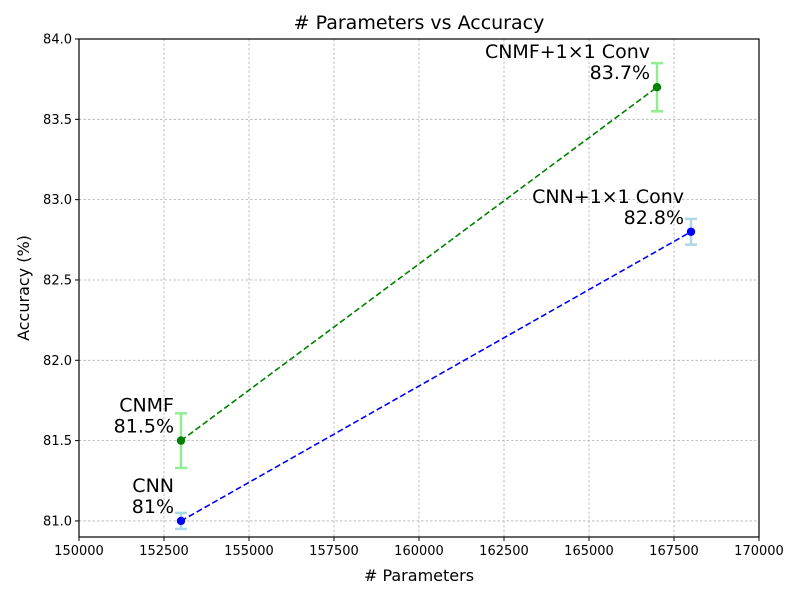 The image size is (800, 600). Describe the element at coordinates (57, 40) in the screenshot. I see `y-tick-label: 84.0` at that location.